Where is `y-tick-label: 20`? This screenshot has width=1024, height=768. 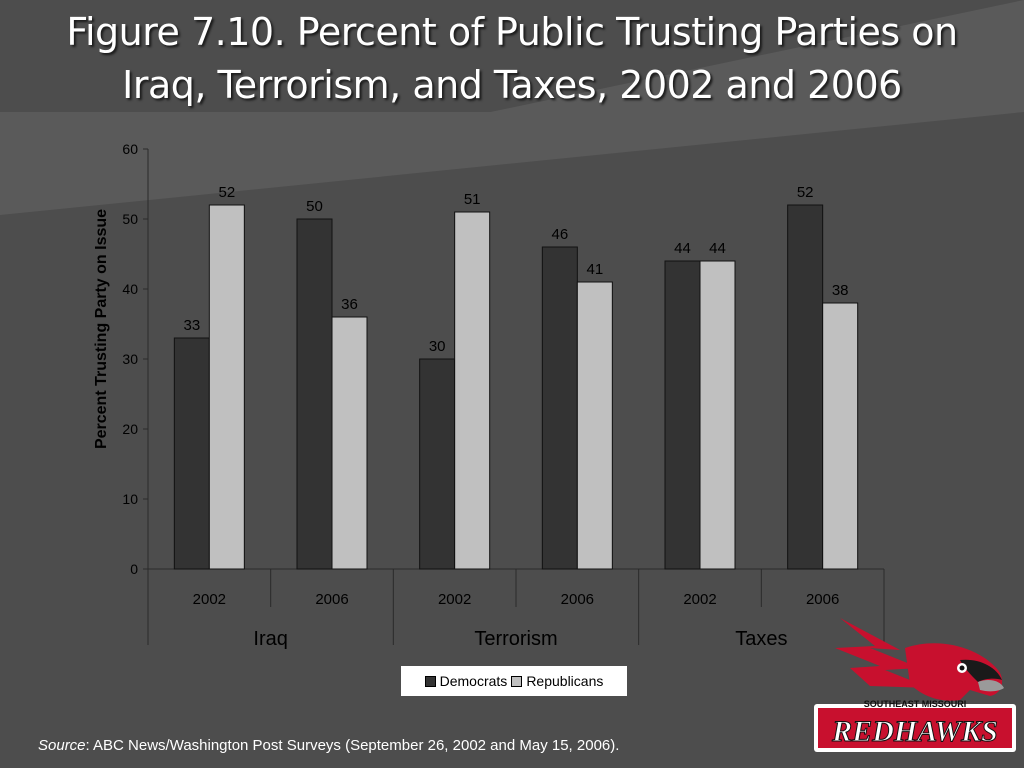 y-tick-label: 20 is located at coordinates (130, 429).